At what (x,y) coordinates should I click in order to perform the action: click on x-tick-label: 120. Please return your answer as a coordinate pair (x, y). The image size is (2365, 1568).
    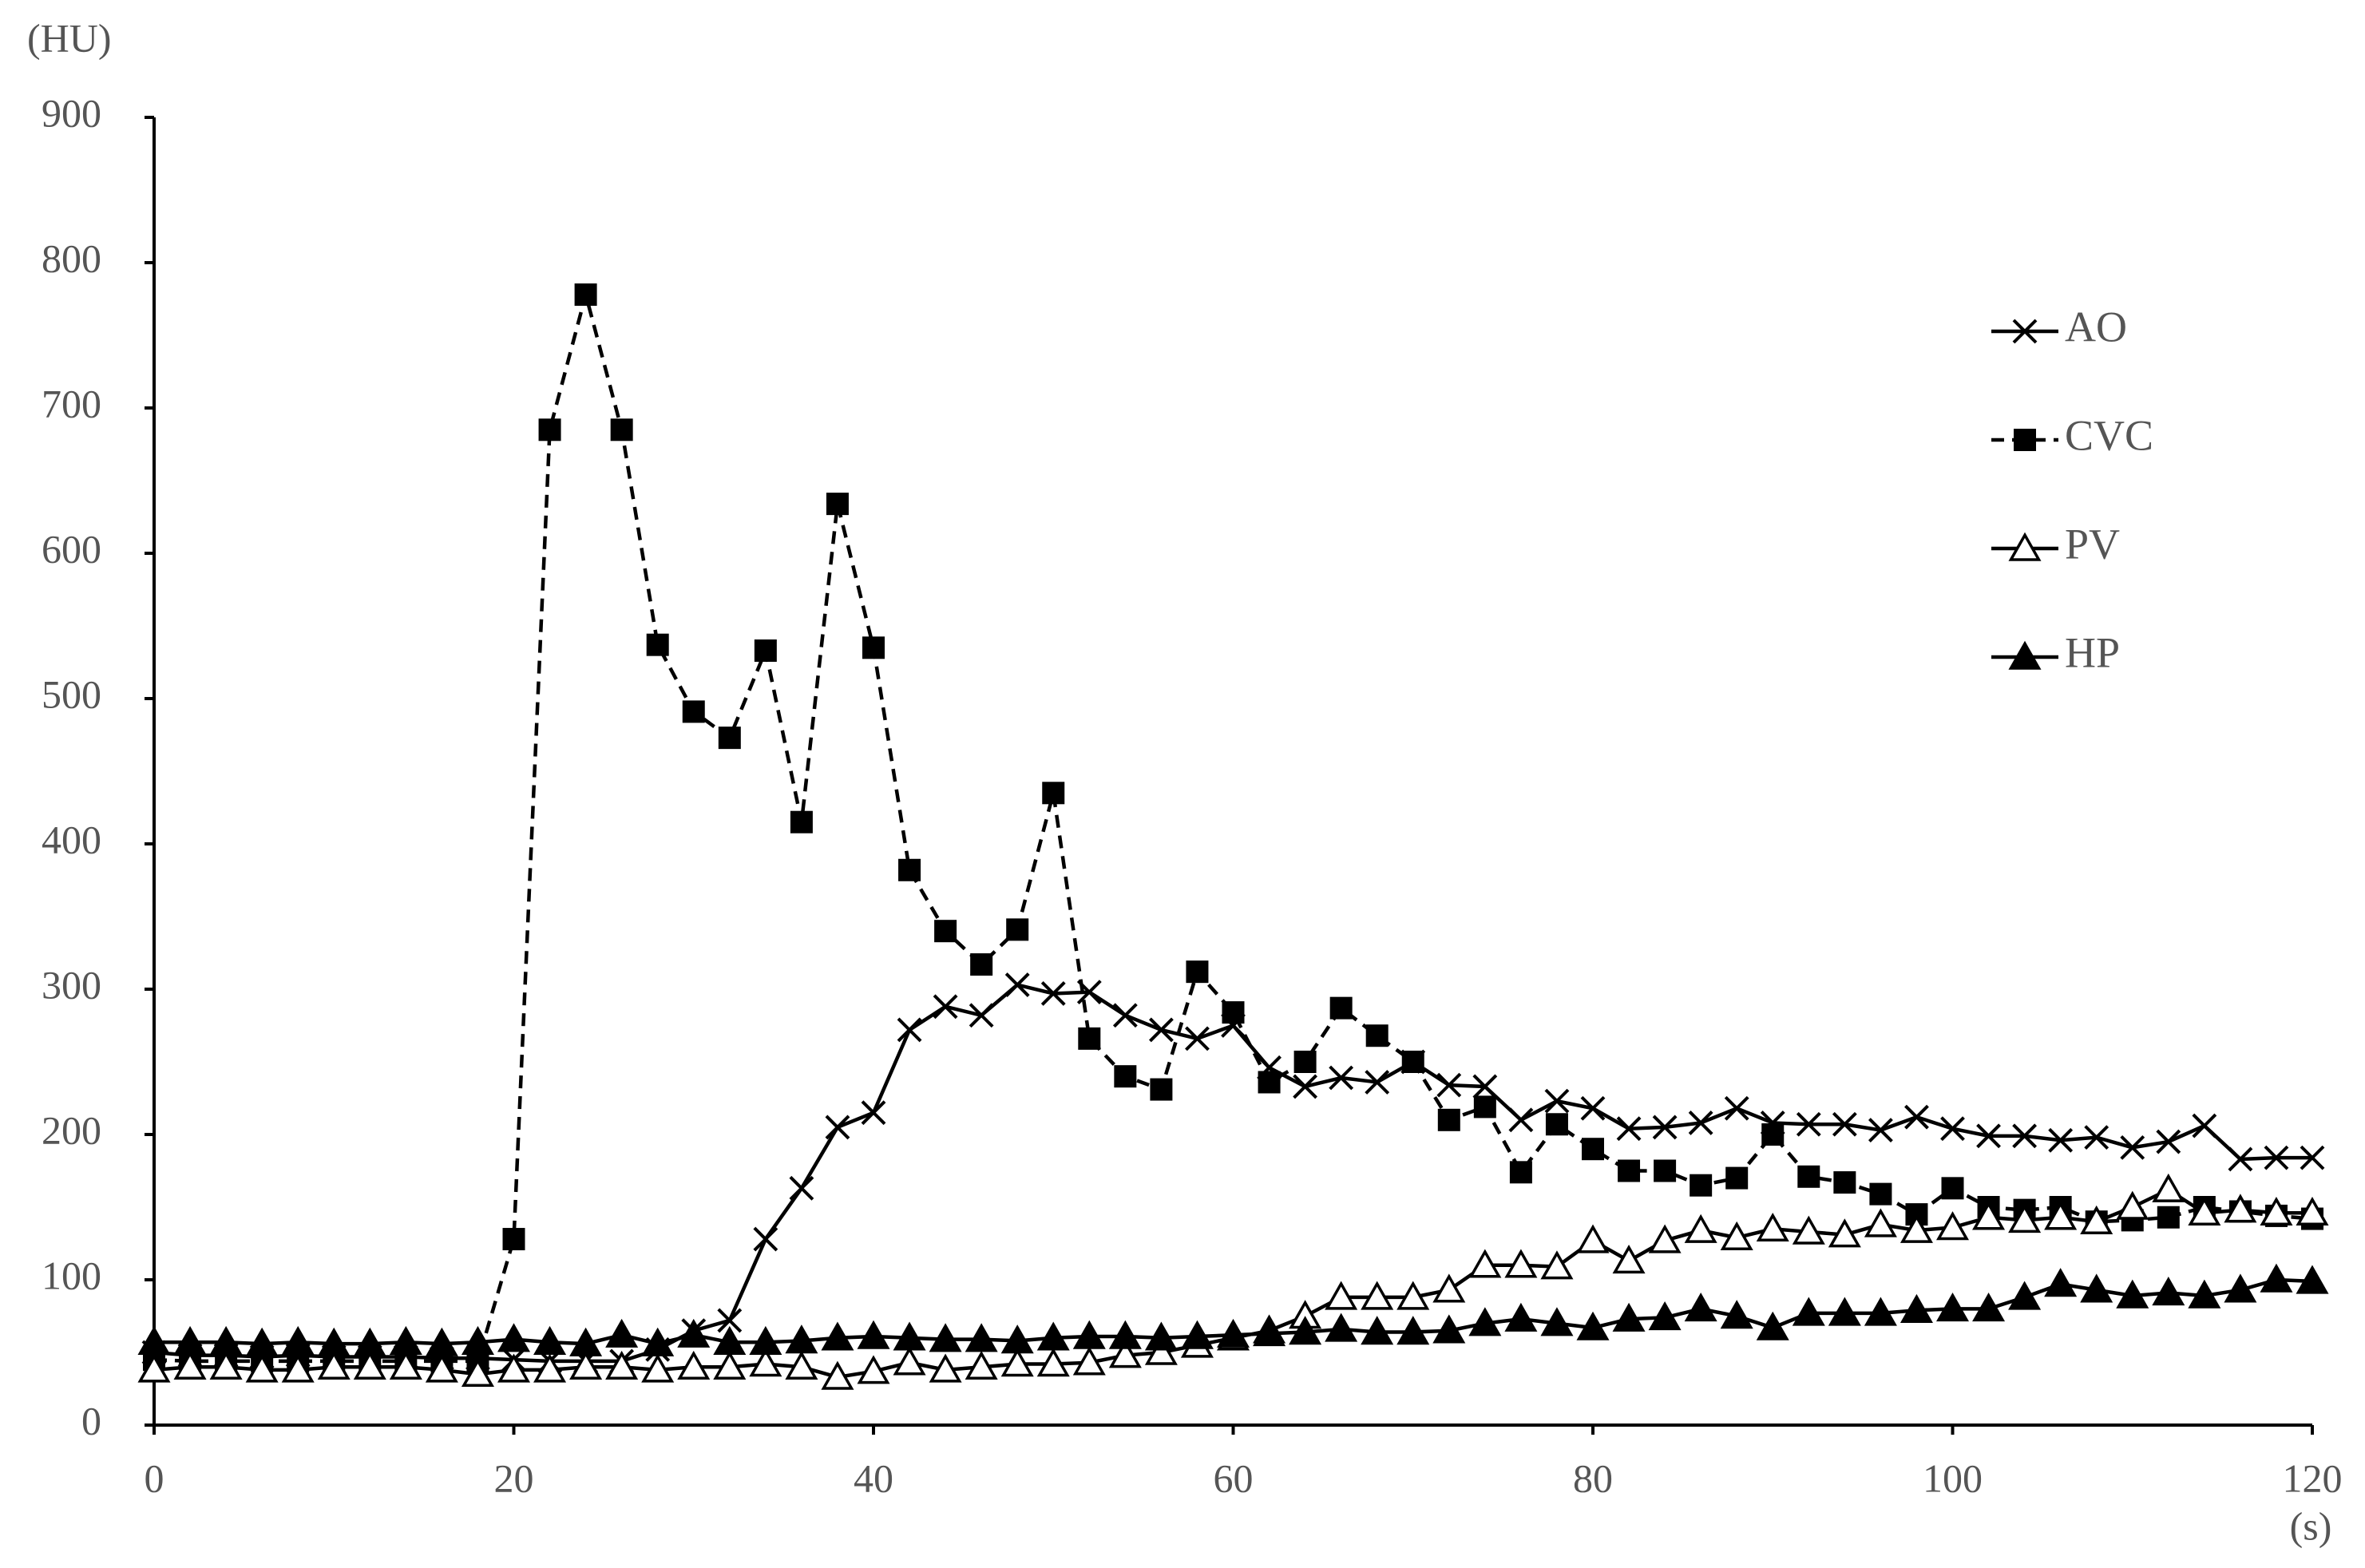
    Looking at the image, I should click on (2313, 1478).